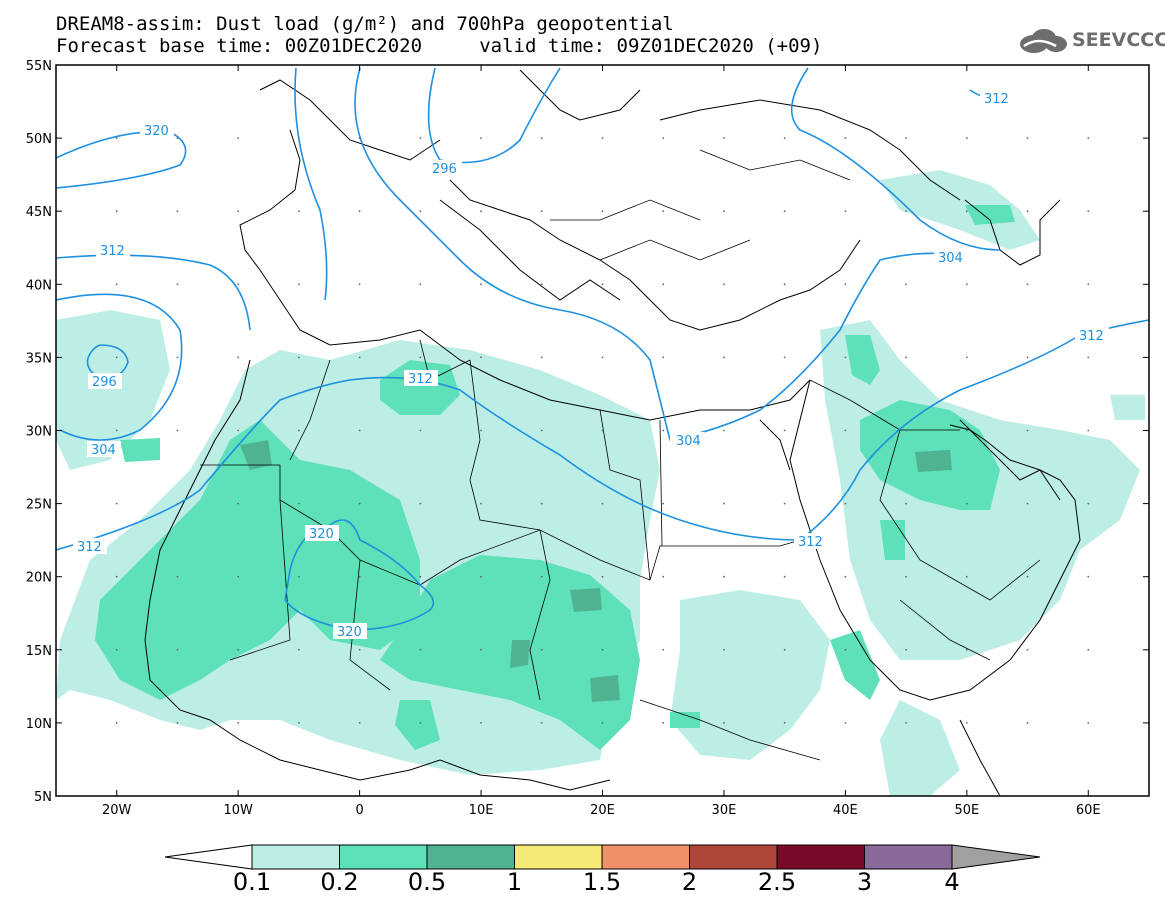 The height and width of the screenshot is (907, 1165). I want to click on cloud-icon, so click(1043, 41).